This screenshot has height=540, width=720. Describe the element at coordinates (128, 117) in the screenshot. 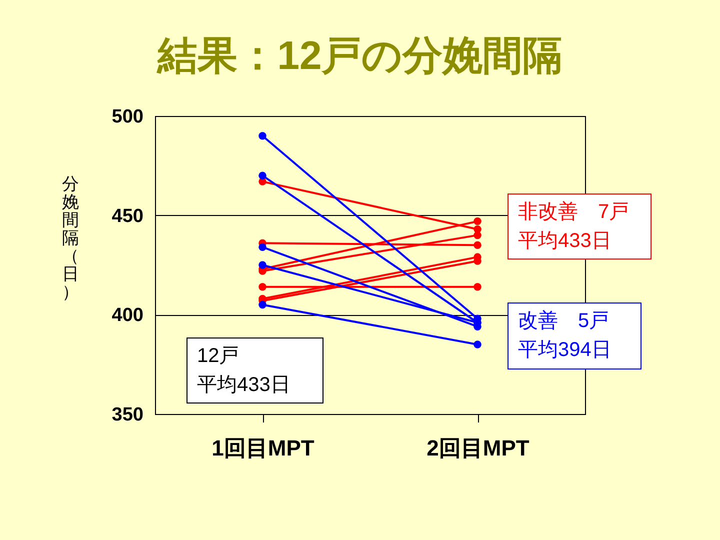

I see `y-tick-label: 500` at that location.